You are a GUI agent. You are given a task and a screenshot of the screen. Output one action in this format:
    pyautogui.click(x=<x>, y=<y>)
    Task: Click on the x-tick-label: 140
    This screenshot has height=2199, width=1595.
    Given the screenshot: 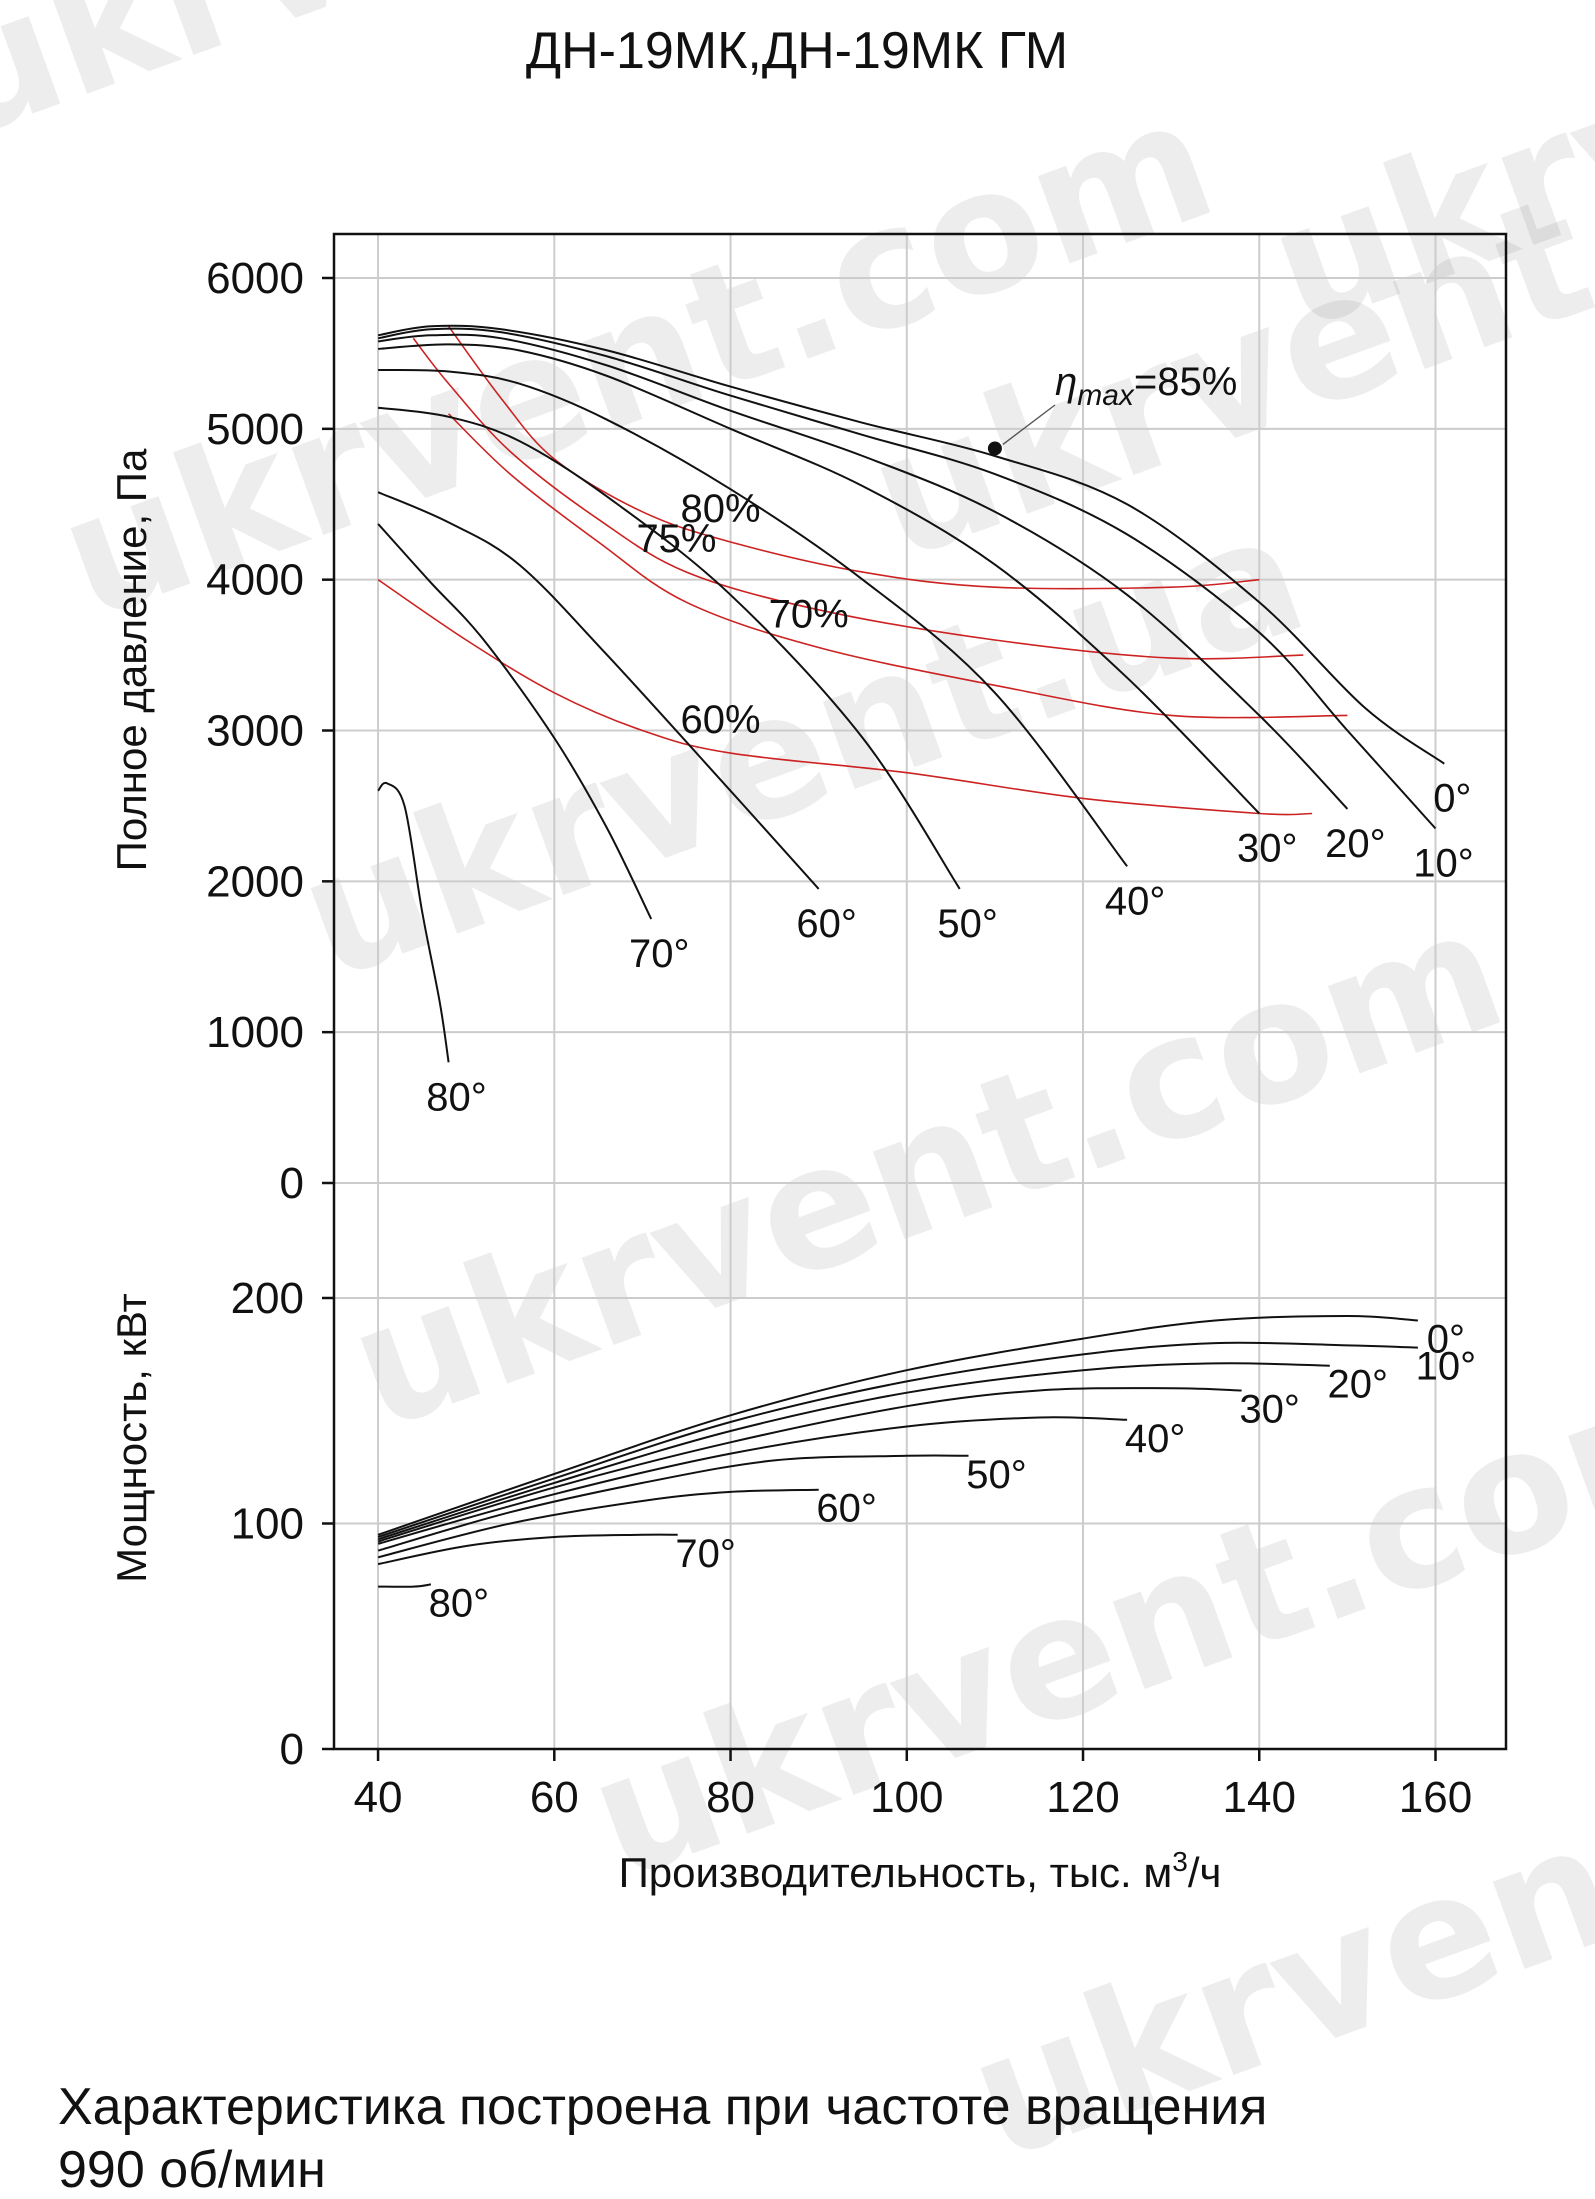 What is the action you would take?
    pyautogui.click(x=1259, y=1797)
    